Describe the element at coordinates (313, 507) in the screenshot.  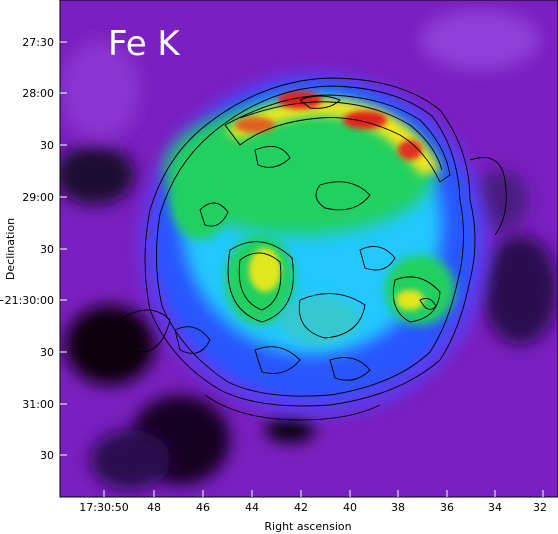
I see `x-tick-labels: 17:30:50 48 46 44 42 40 38 36 34 32` at that location.